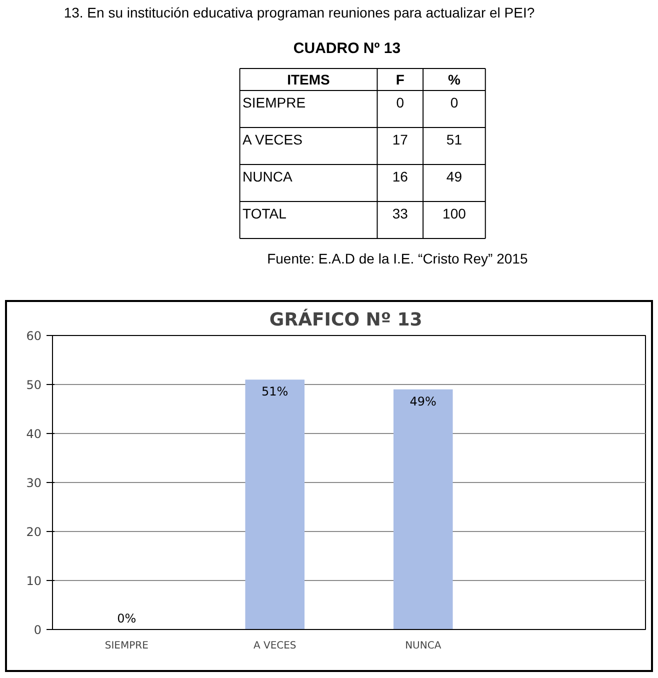 The width and height of the screenshot is (658, 678). I want to click on x-tick-label: NUNCA, so click(423, 646).